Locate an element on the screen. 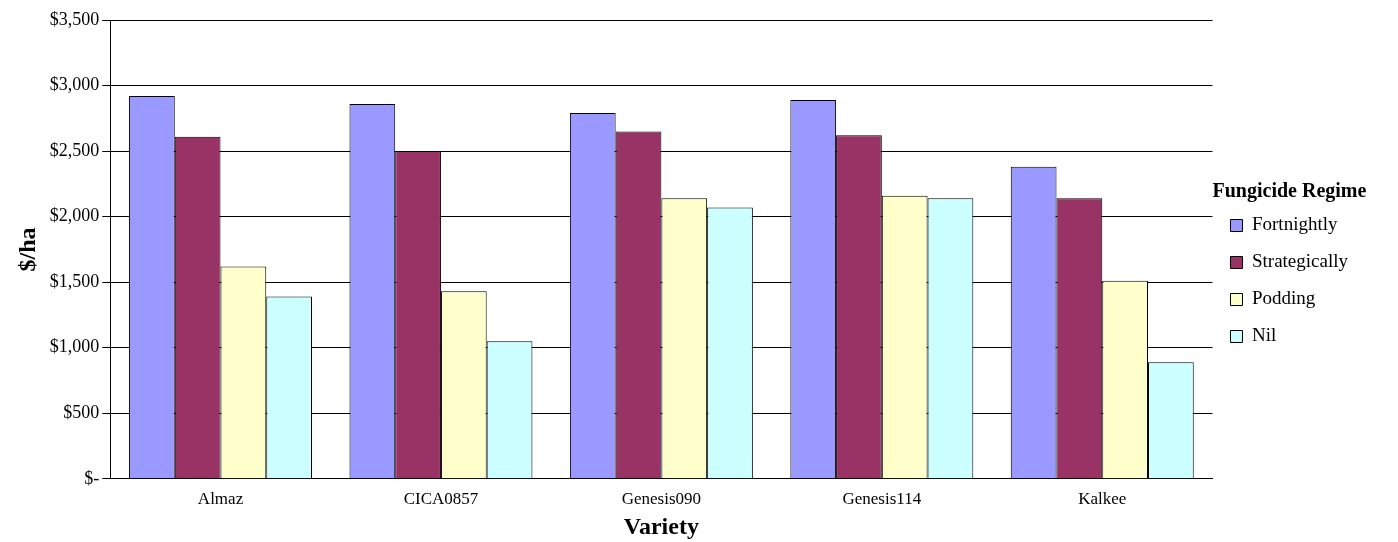 The image size is (1398, 542). y-tick-label: $3,000 is located at coordinates (74, 84).